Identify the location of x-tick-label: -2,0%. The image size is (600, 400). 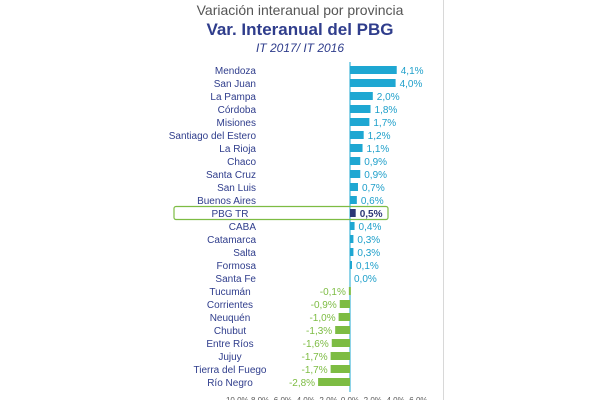
(327, 398).